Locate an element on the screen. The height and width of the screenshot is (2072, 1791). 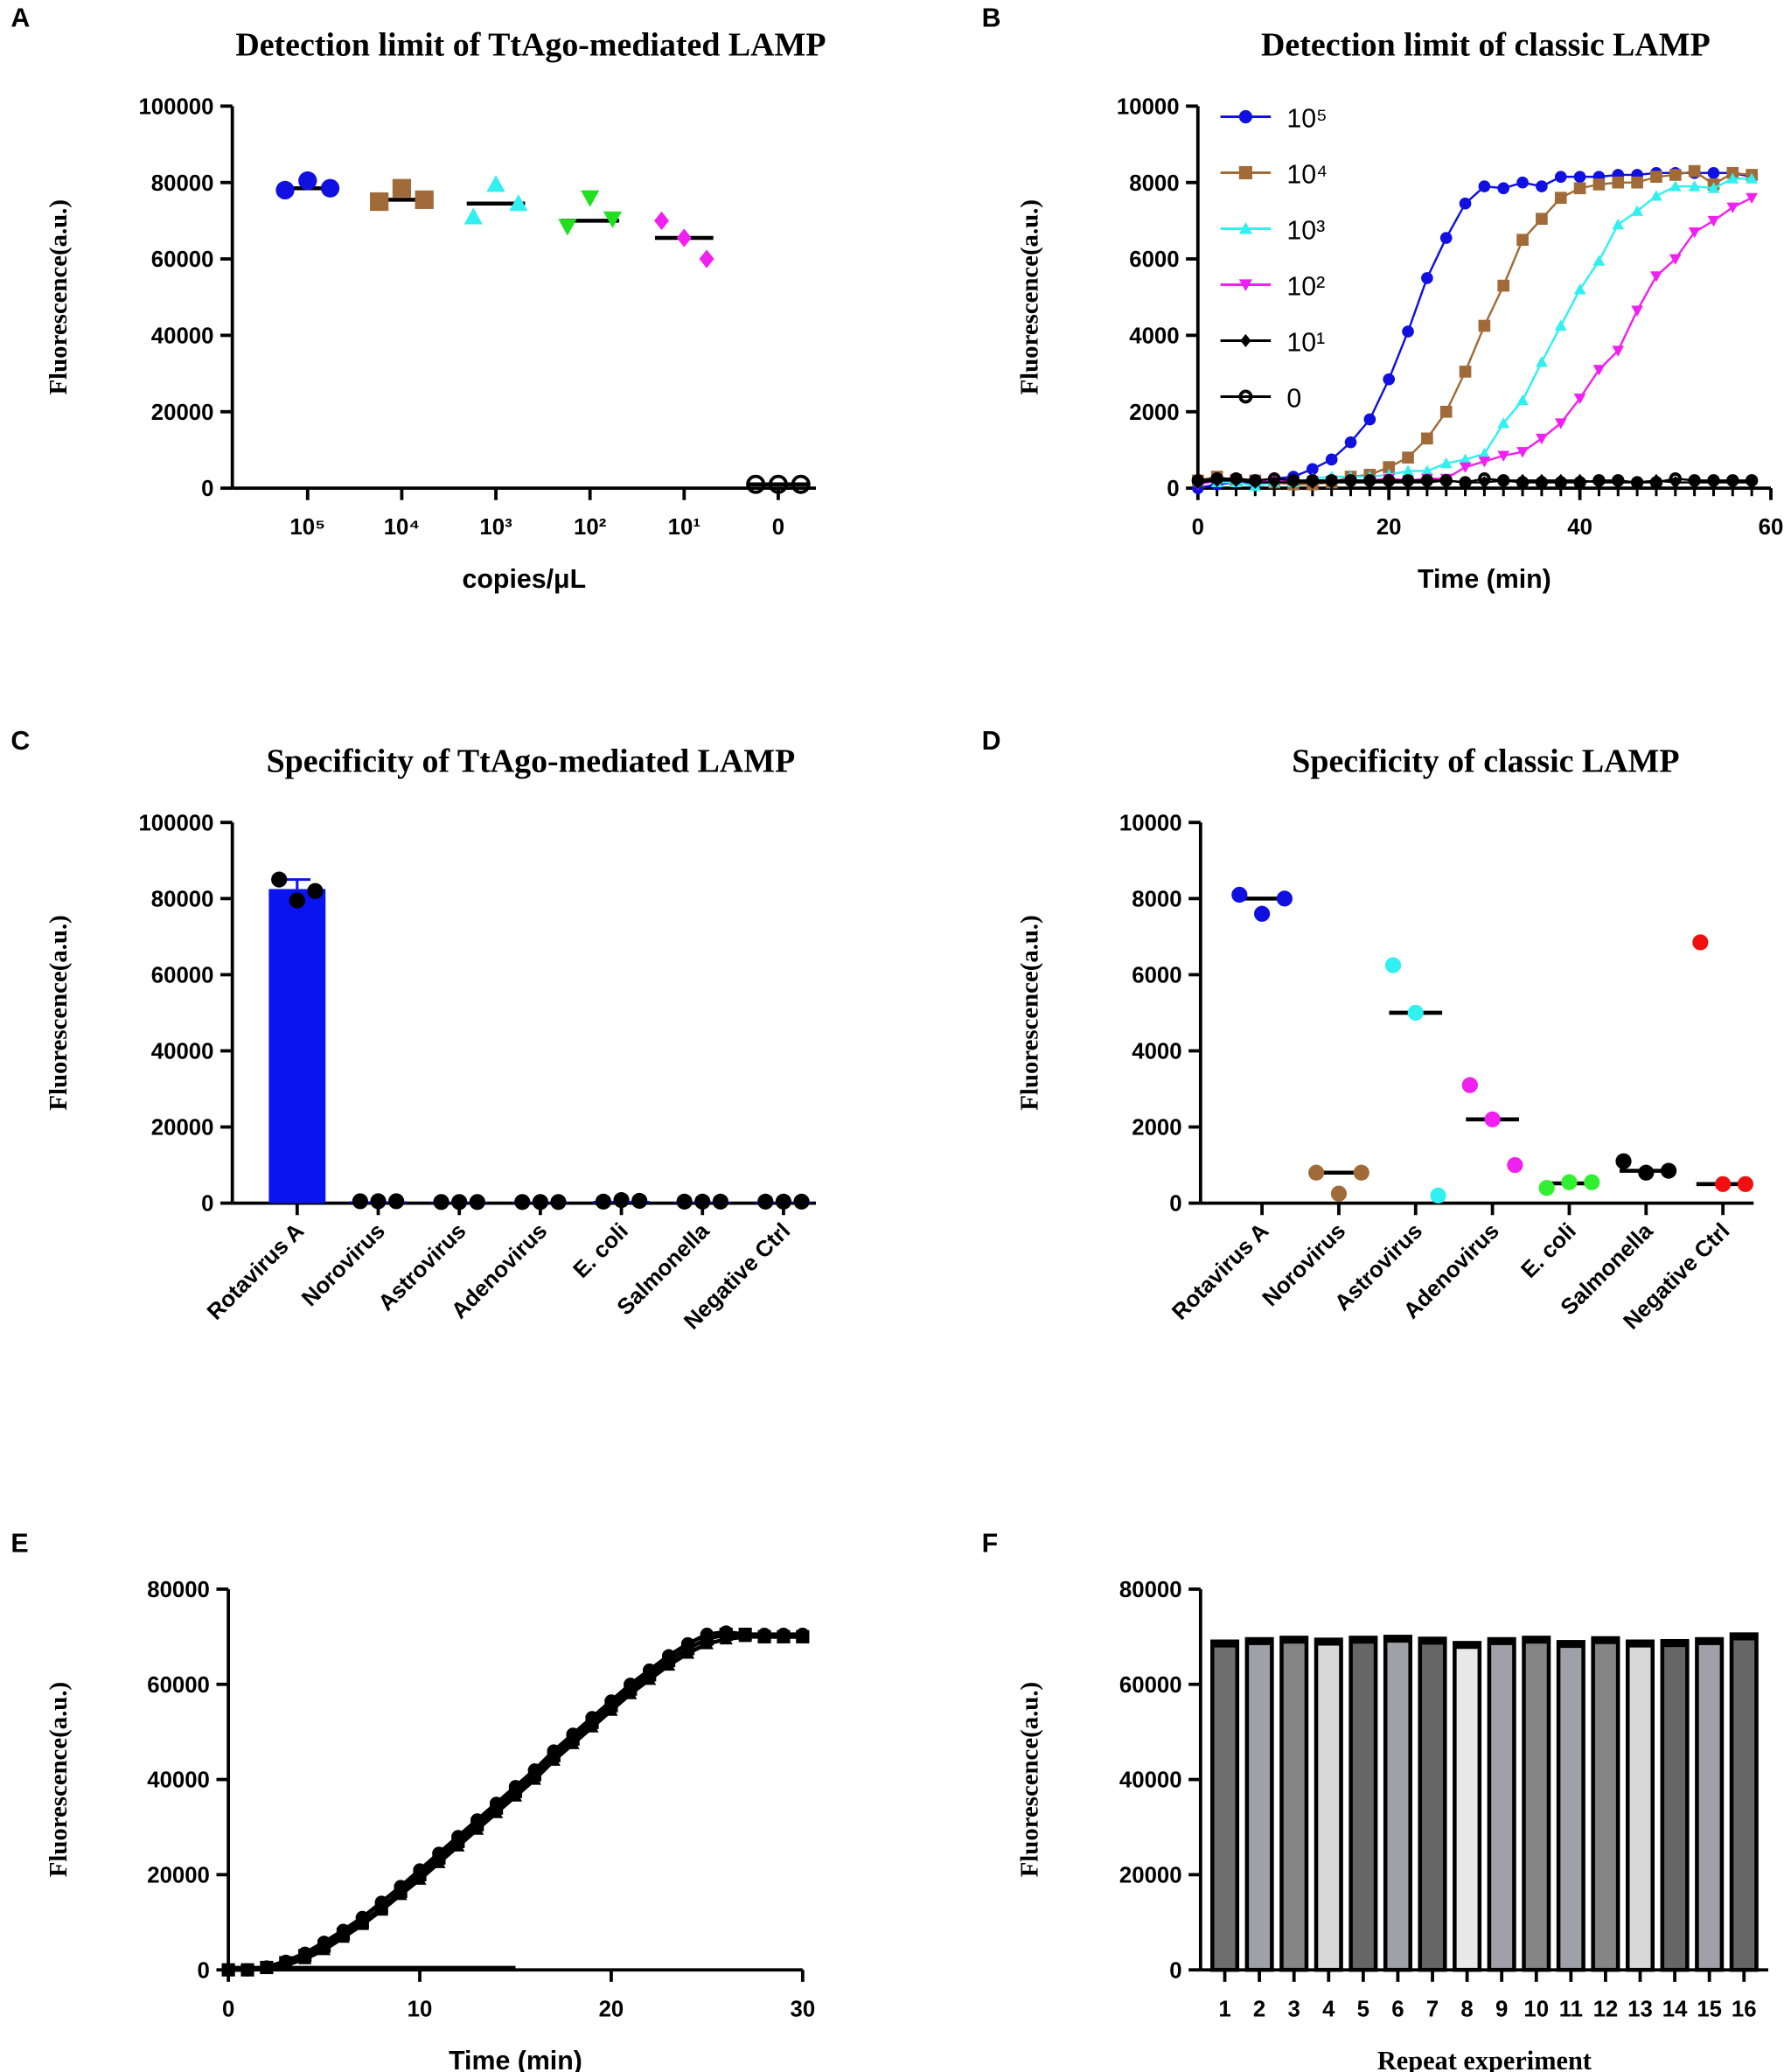
panel-label: D is located at coordinates (991, 741).